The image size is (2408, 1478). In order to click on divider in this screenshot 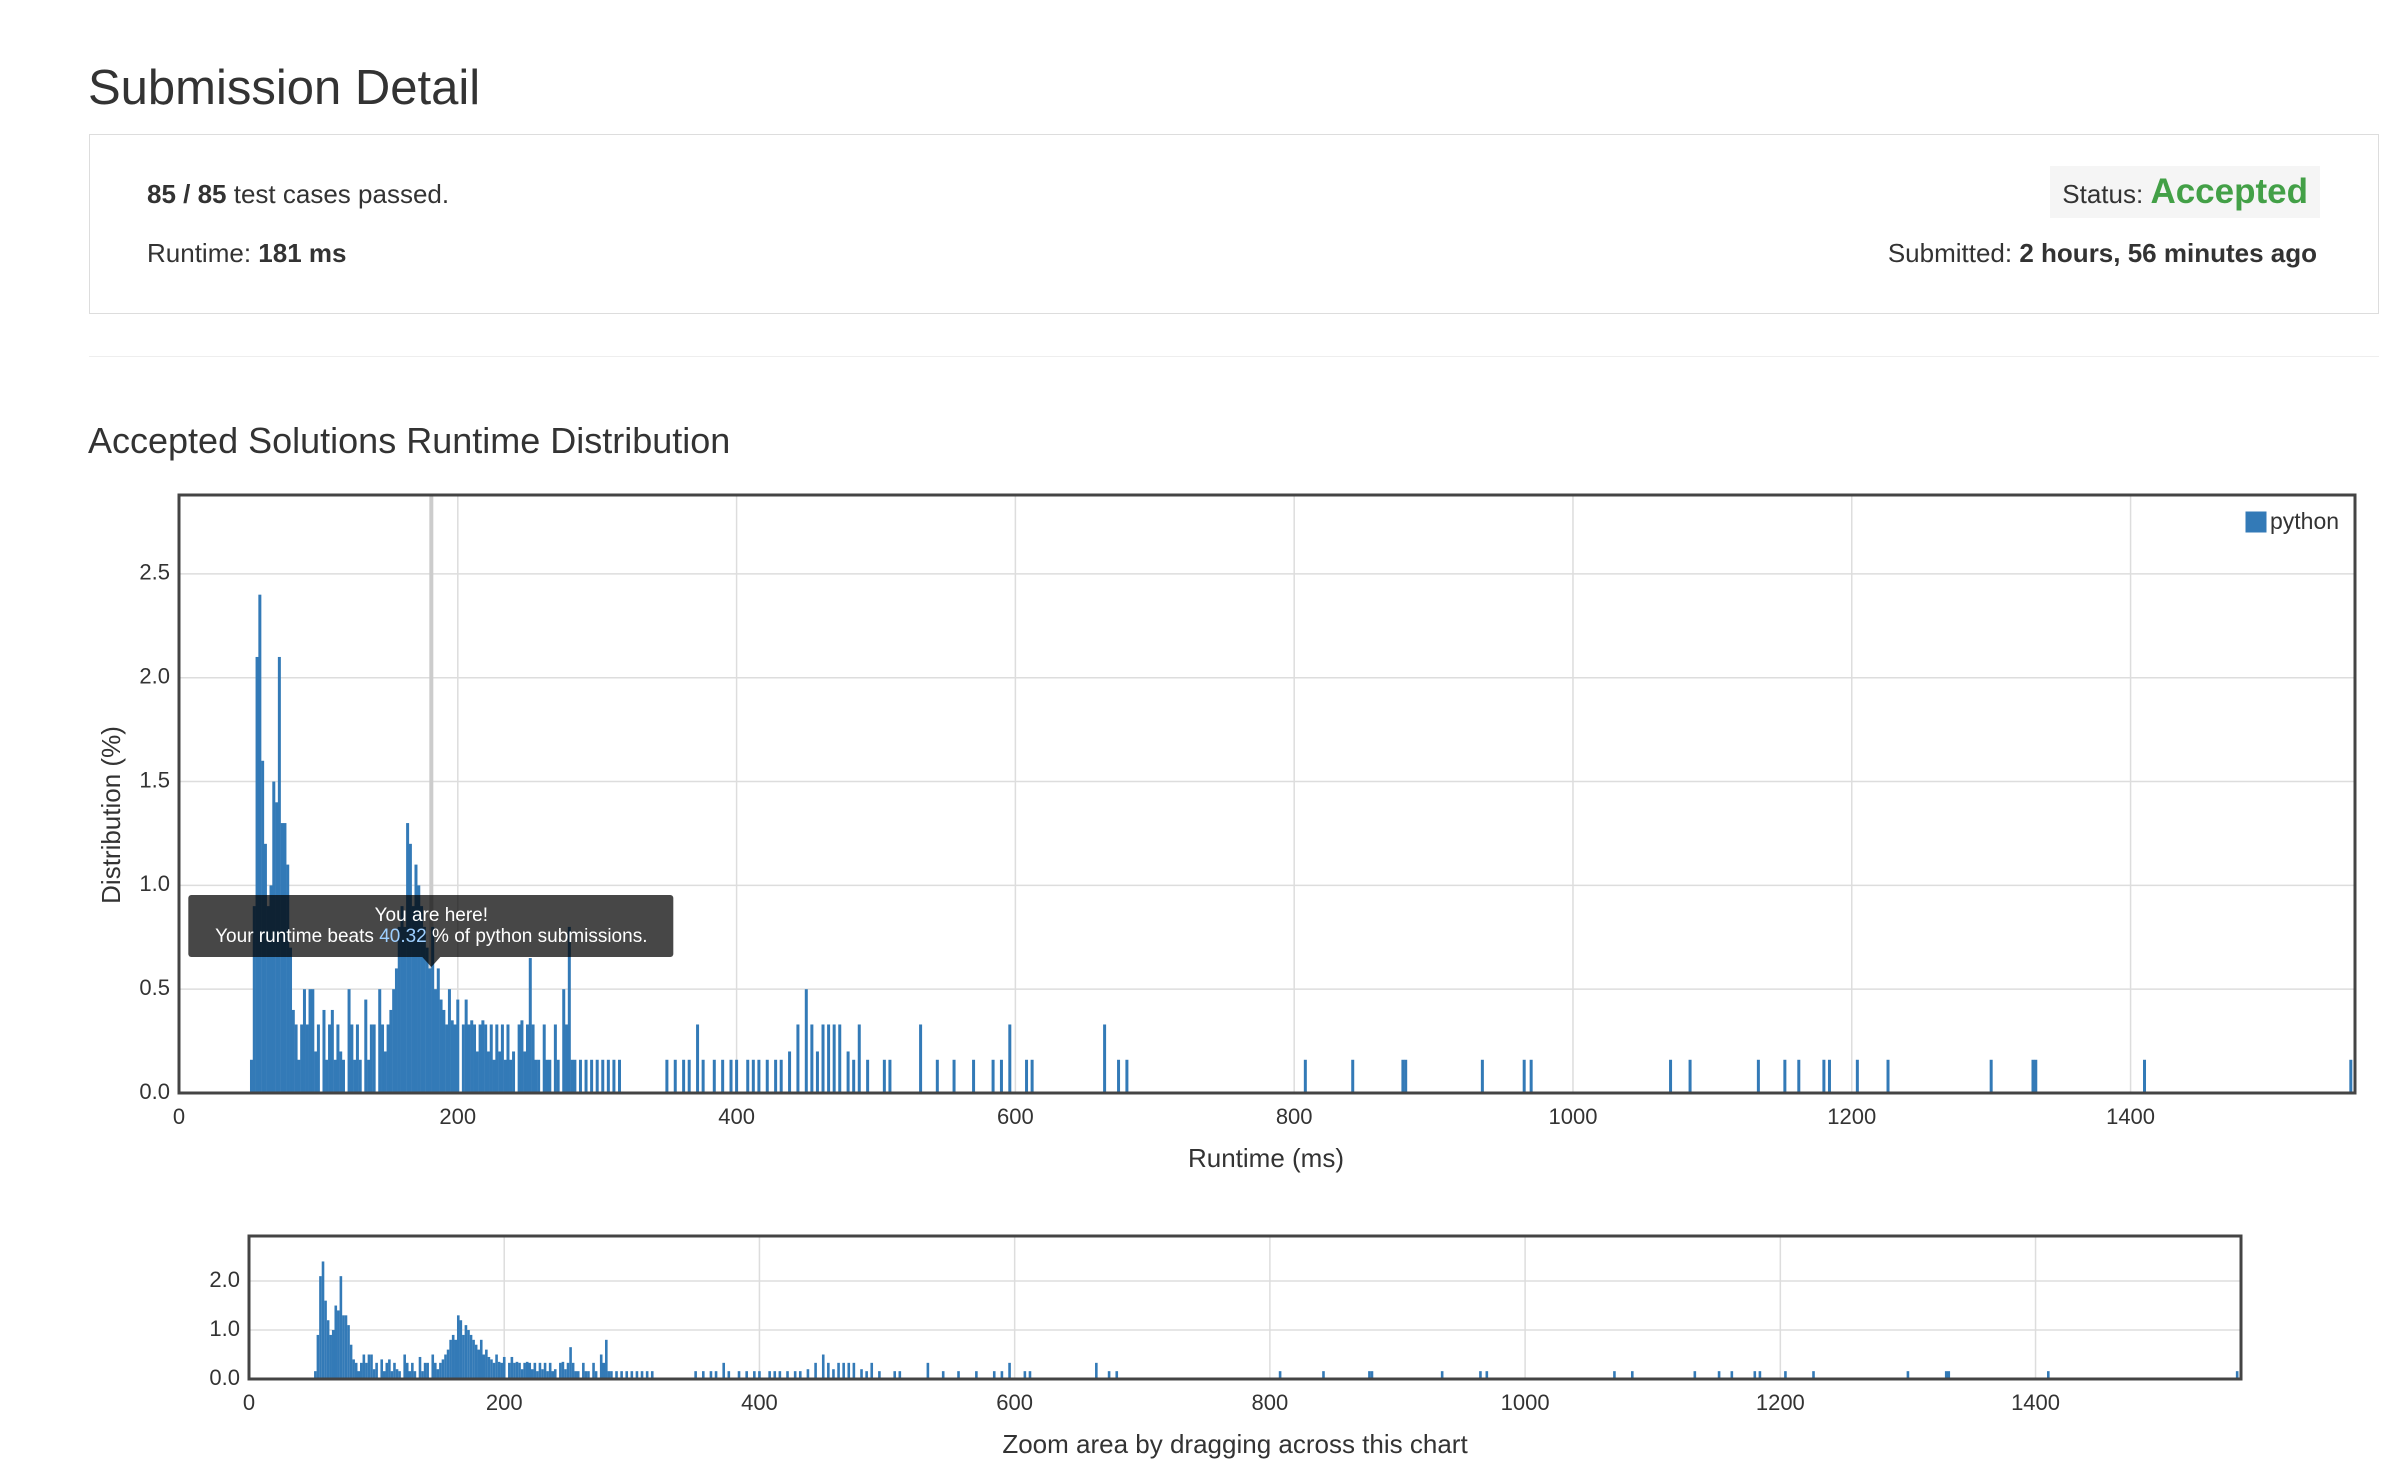, I will do `click(1234, 356)`.